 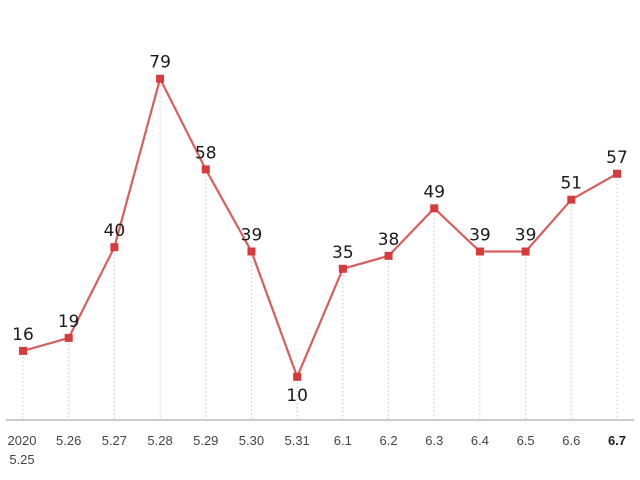 I want to click on tick-label: 6.3, so click(x=434, y=440).